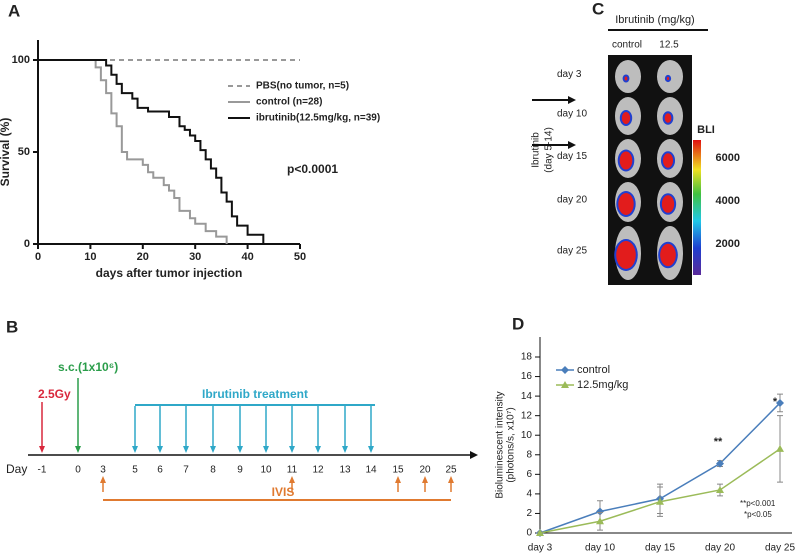 The width and height of the screenshot is (800, 557). Describe the element at coordinates (720, 548) in the screenshot. I see `x-tick-label: day 20` at that location.